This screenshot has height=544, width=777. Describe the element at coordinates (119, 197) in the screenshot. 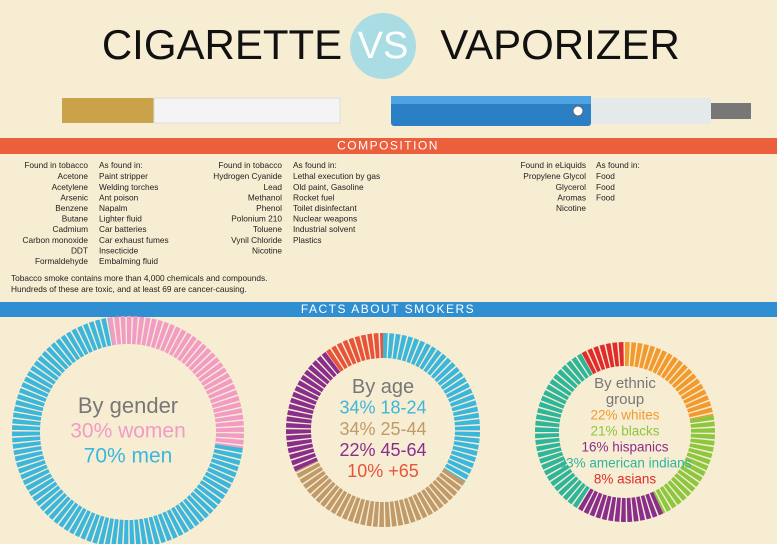

I see `found-in: Ant poison` at that location.